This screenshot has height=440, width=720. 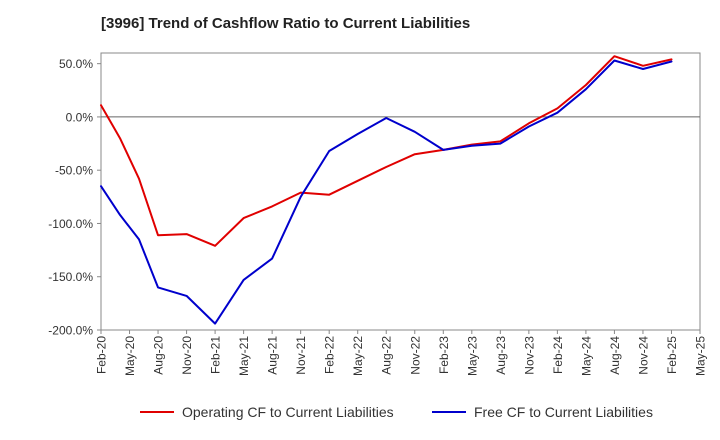 What do you see at coordinates (586, 356) in the screenshot?
I see `x-tick-label: May-24` at bounding box center [586, 356].